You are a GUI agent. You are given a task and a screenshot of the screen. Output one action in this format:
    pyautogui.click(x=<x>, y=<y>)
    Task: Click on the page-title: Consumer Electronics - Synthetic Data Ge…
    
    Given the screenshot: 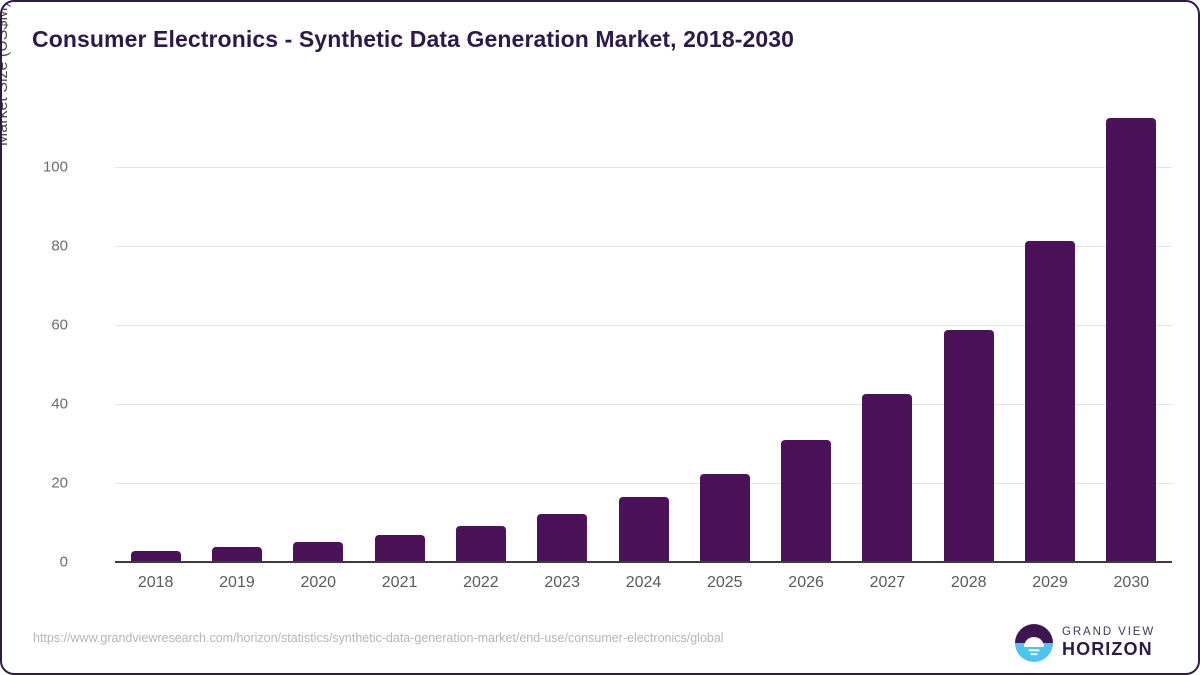 What is the action you would take?
    pyautogui.click(x=413, y=39)
    